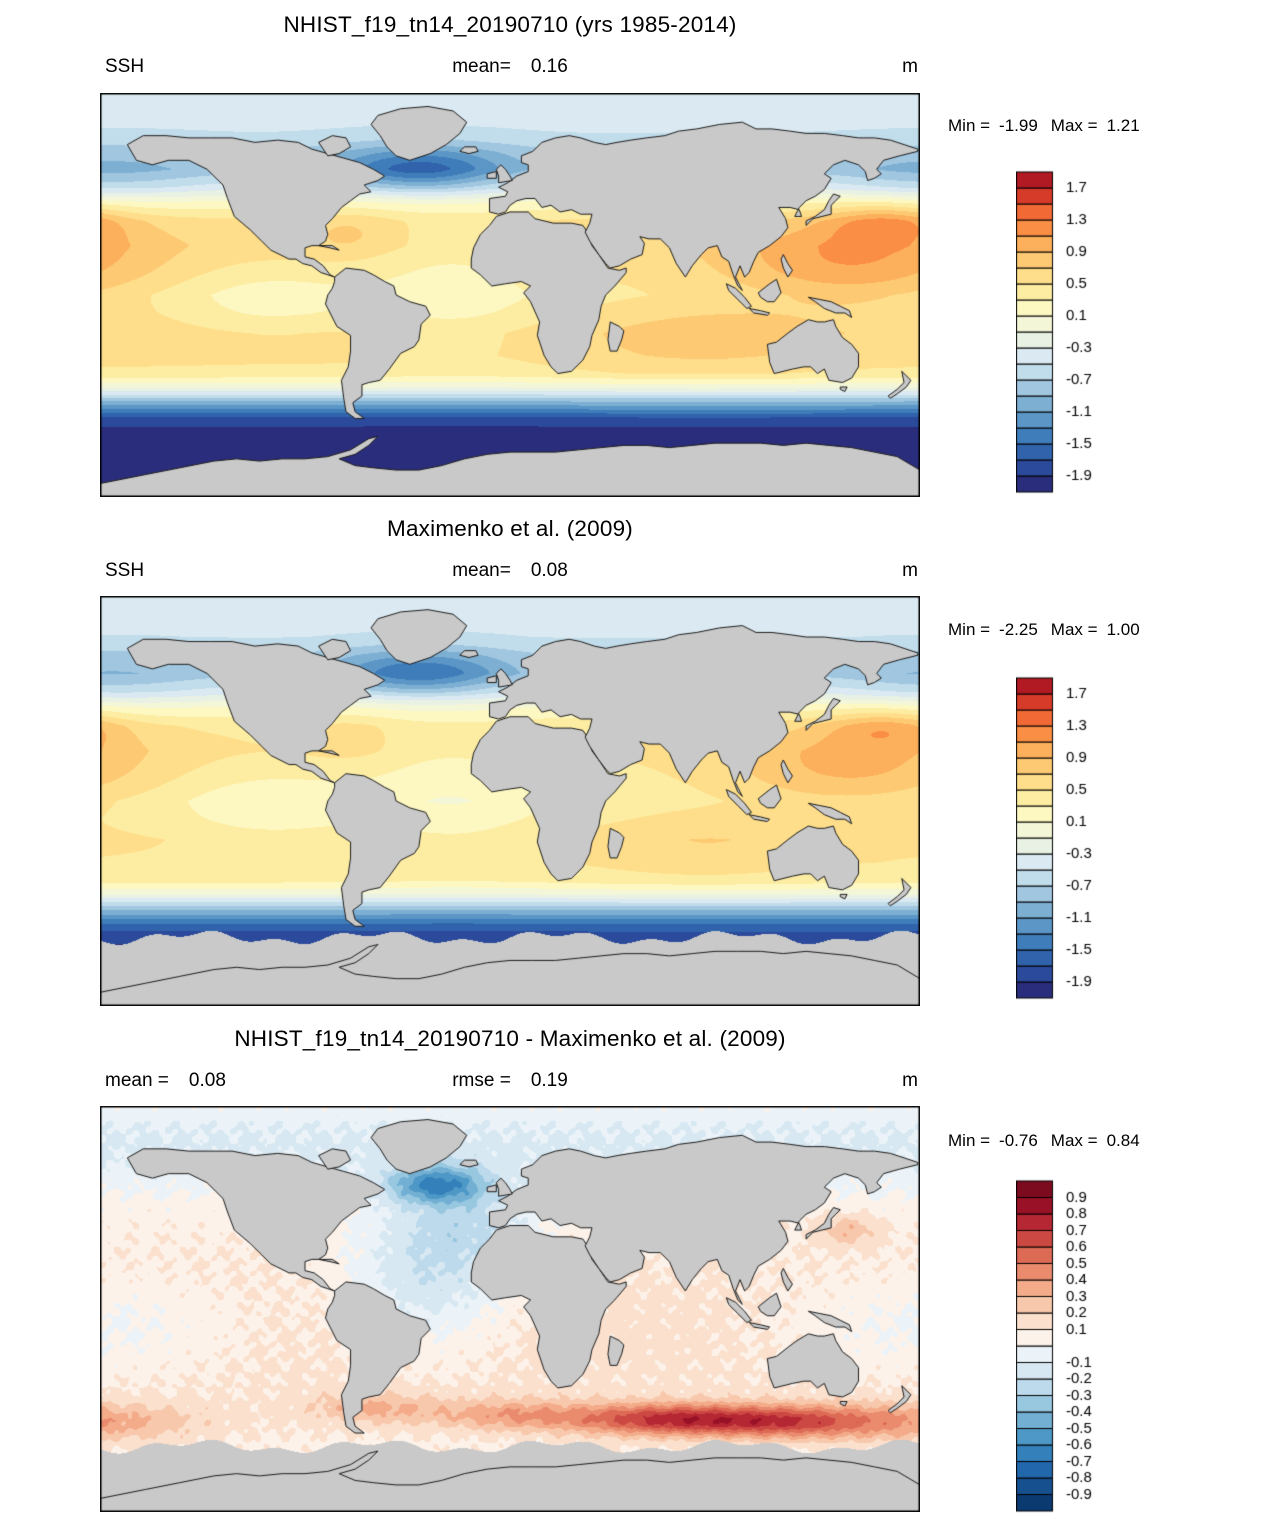 Image resolution: width=1285 pixels, height=1519 pixels. I want to click on panel-obs-subheader: SSH mean= 0.08 m, so click(510, 573).